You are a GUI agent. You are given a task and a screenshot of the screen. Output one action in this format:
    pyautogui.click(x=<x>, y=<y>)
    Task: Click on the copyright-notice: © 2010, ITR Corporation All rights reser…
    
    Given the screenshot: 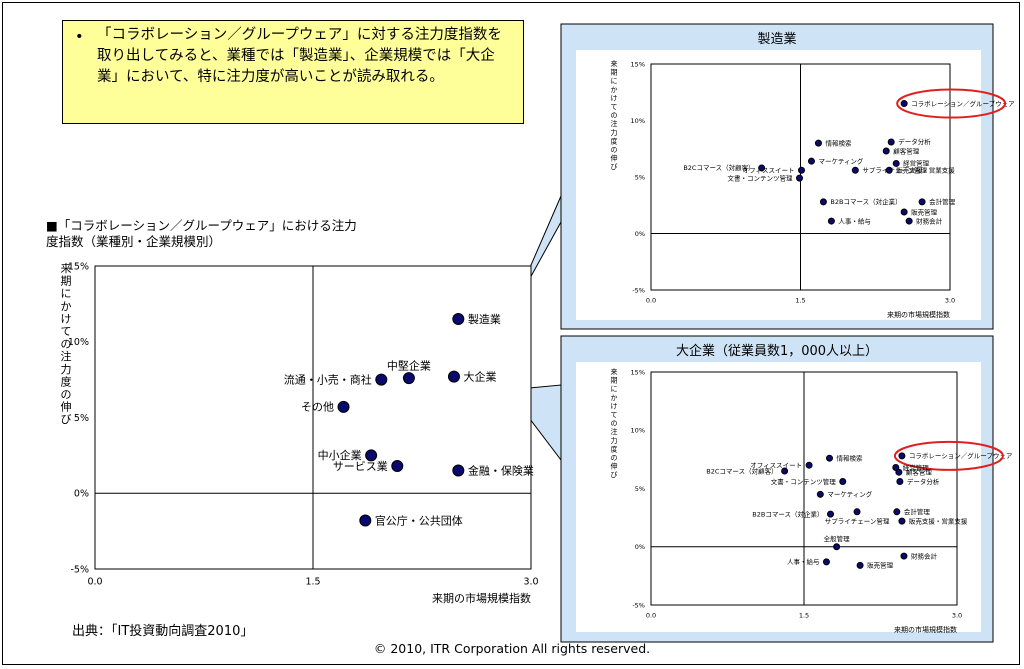 What is the action you would take?
    pyautogui.click(x=512, y=648)
    